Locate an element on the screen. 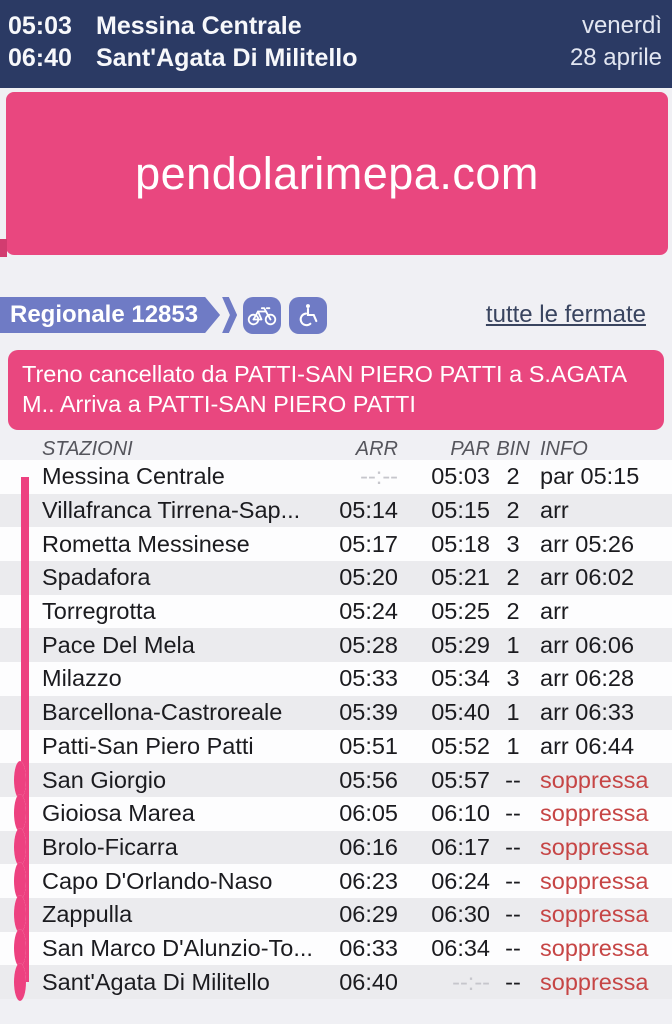 This screenshot has width=672, height=1024. departure-time: 05:03 is located at coordinates (40, 26).